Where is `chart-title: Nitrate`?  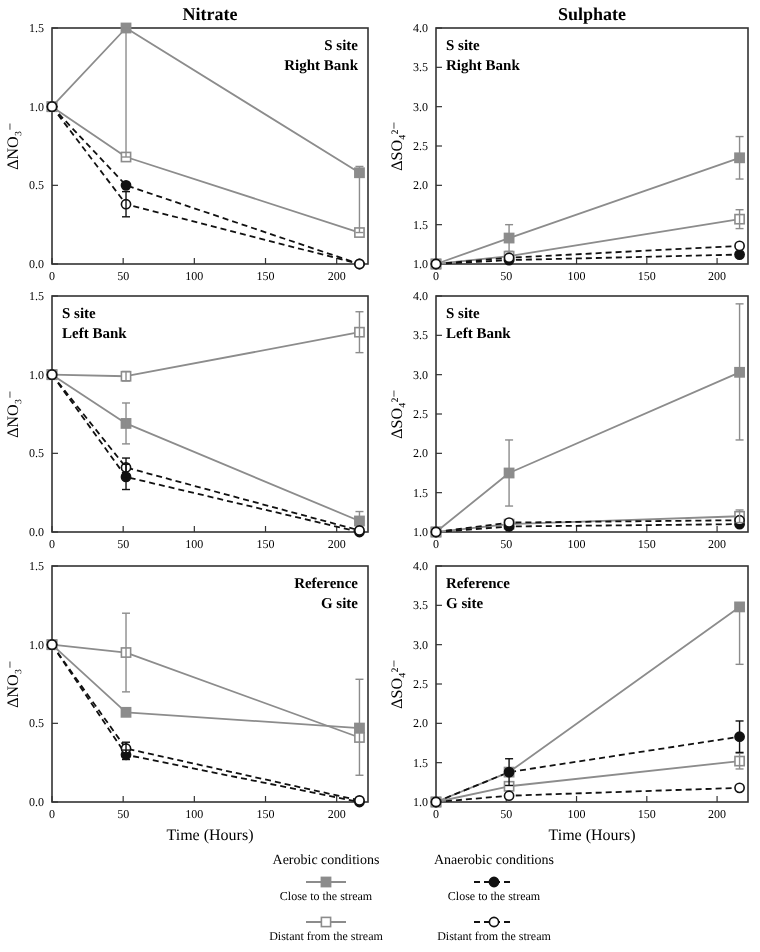 chart-title: Nitrate is located at coordinates (210, 14).